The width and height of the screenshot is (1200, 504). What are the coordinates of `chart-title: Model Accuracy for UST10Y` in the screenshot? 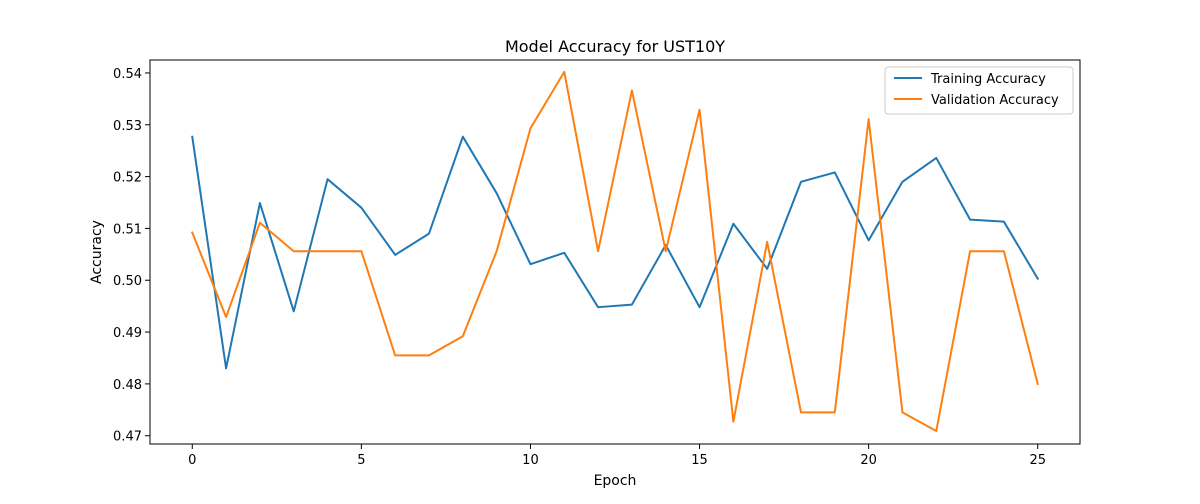 It's located at (615, 46).